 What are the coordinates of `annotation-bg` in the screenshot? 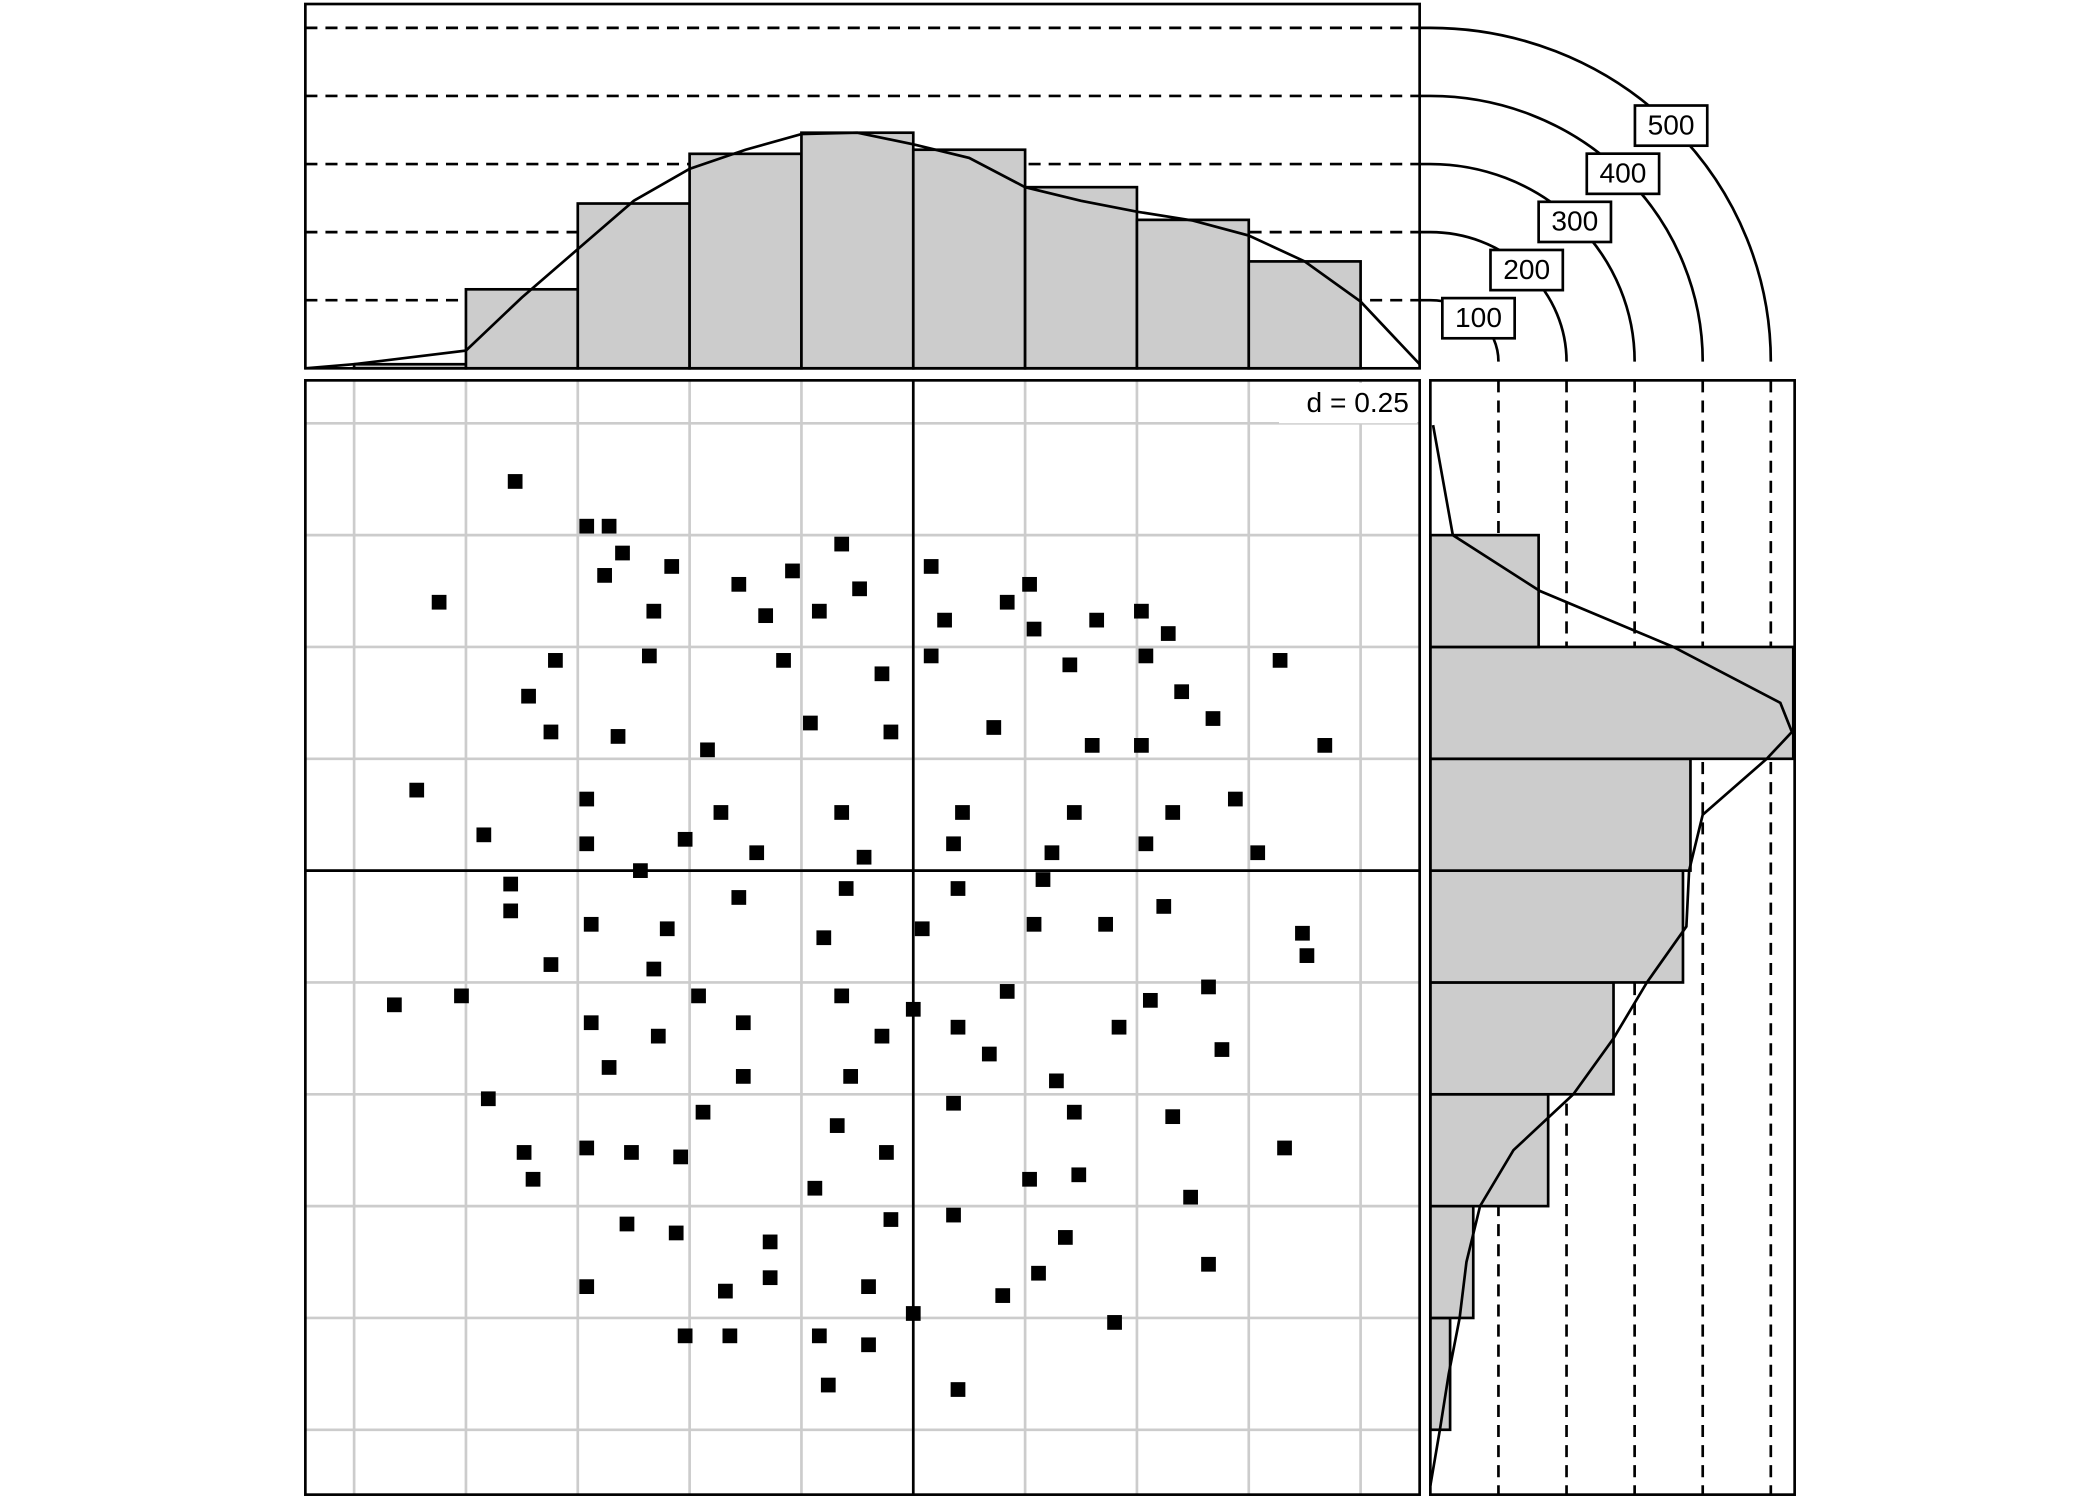 It's located at (1348, 403).